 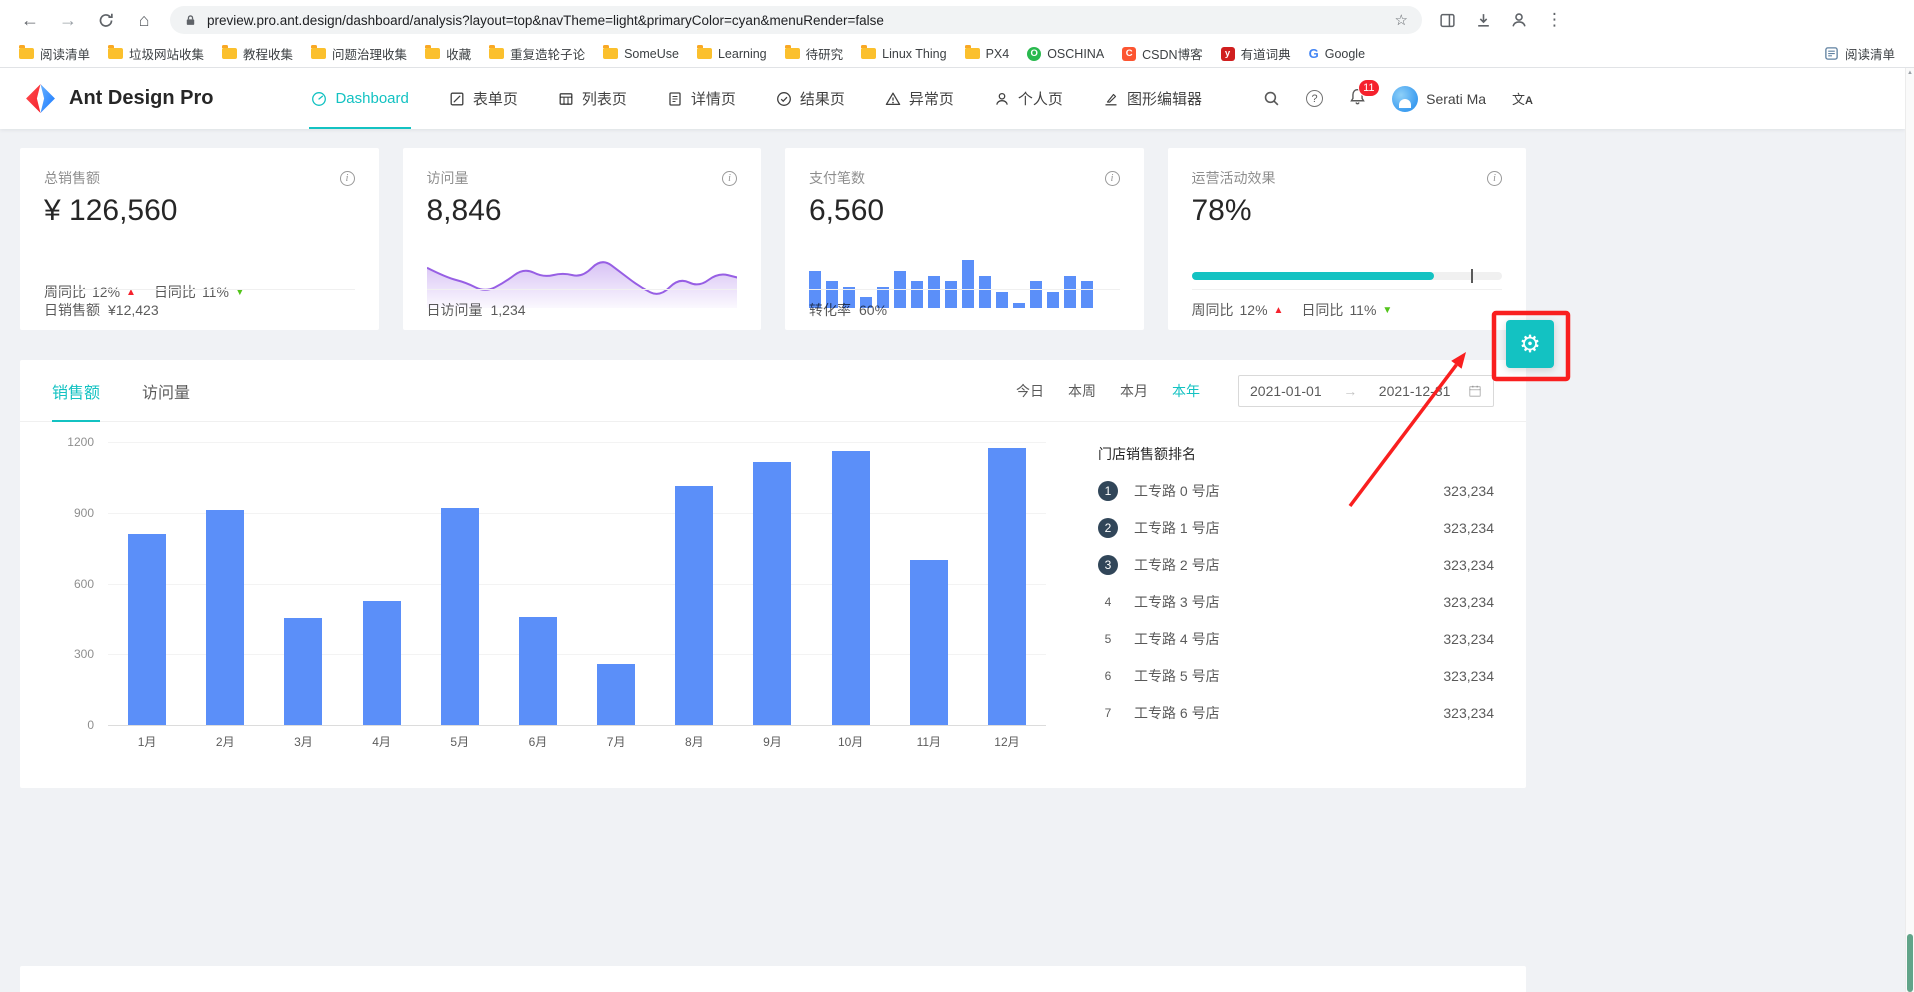 What do you see at coordinates (1134, 390) in the screenshot?
I see `range-month: 本月` at bounding box center [1134, 390].